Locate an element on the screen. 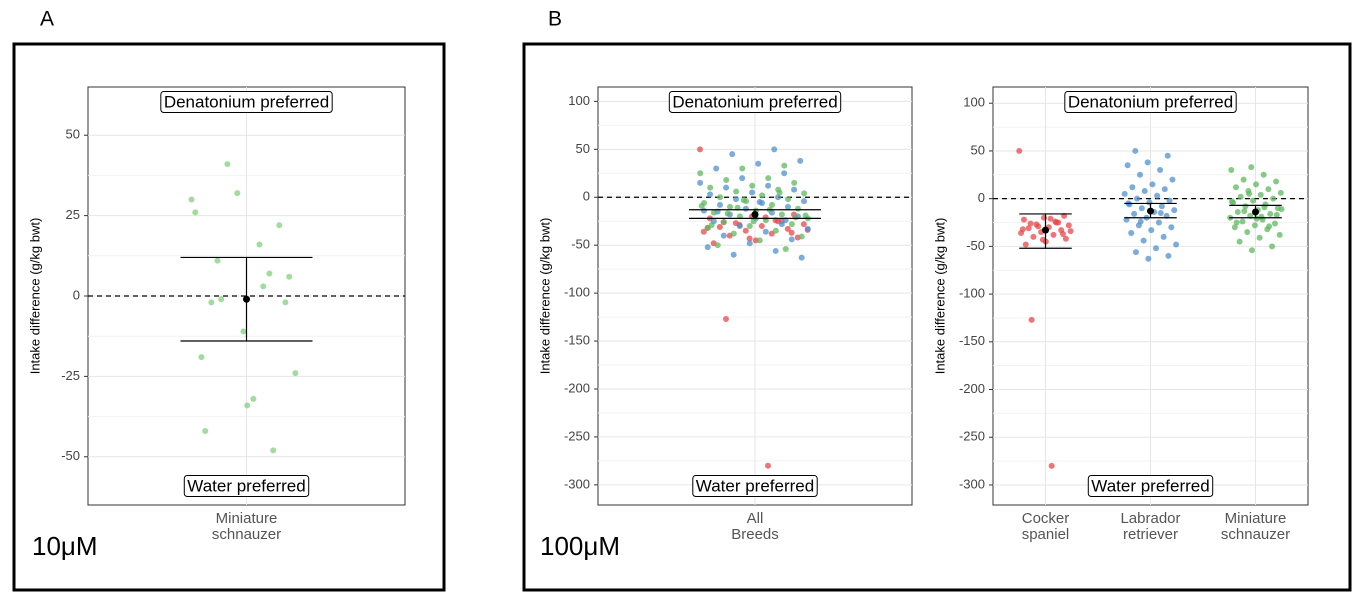 Image resolution: width=1356 pixels, height=594 pixels. y-tick-label: -100 is located at coordinates (972, 293).